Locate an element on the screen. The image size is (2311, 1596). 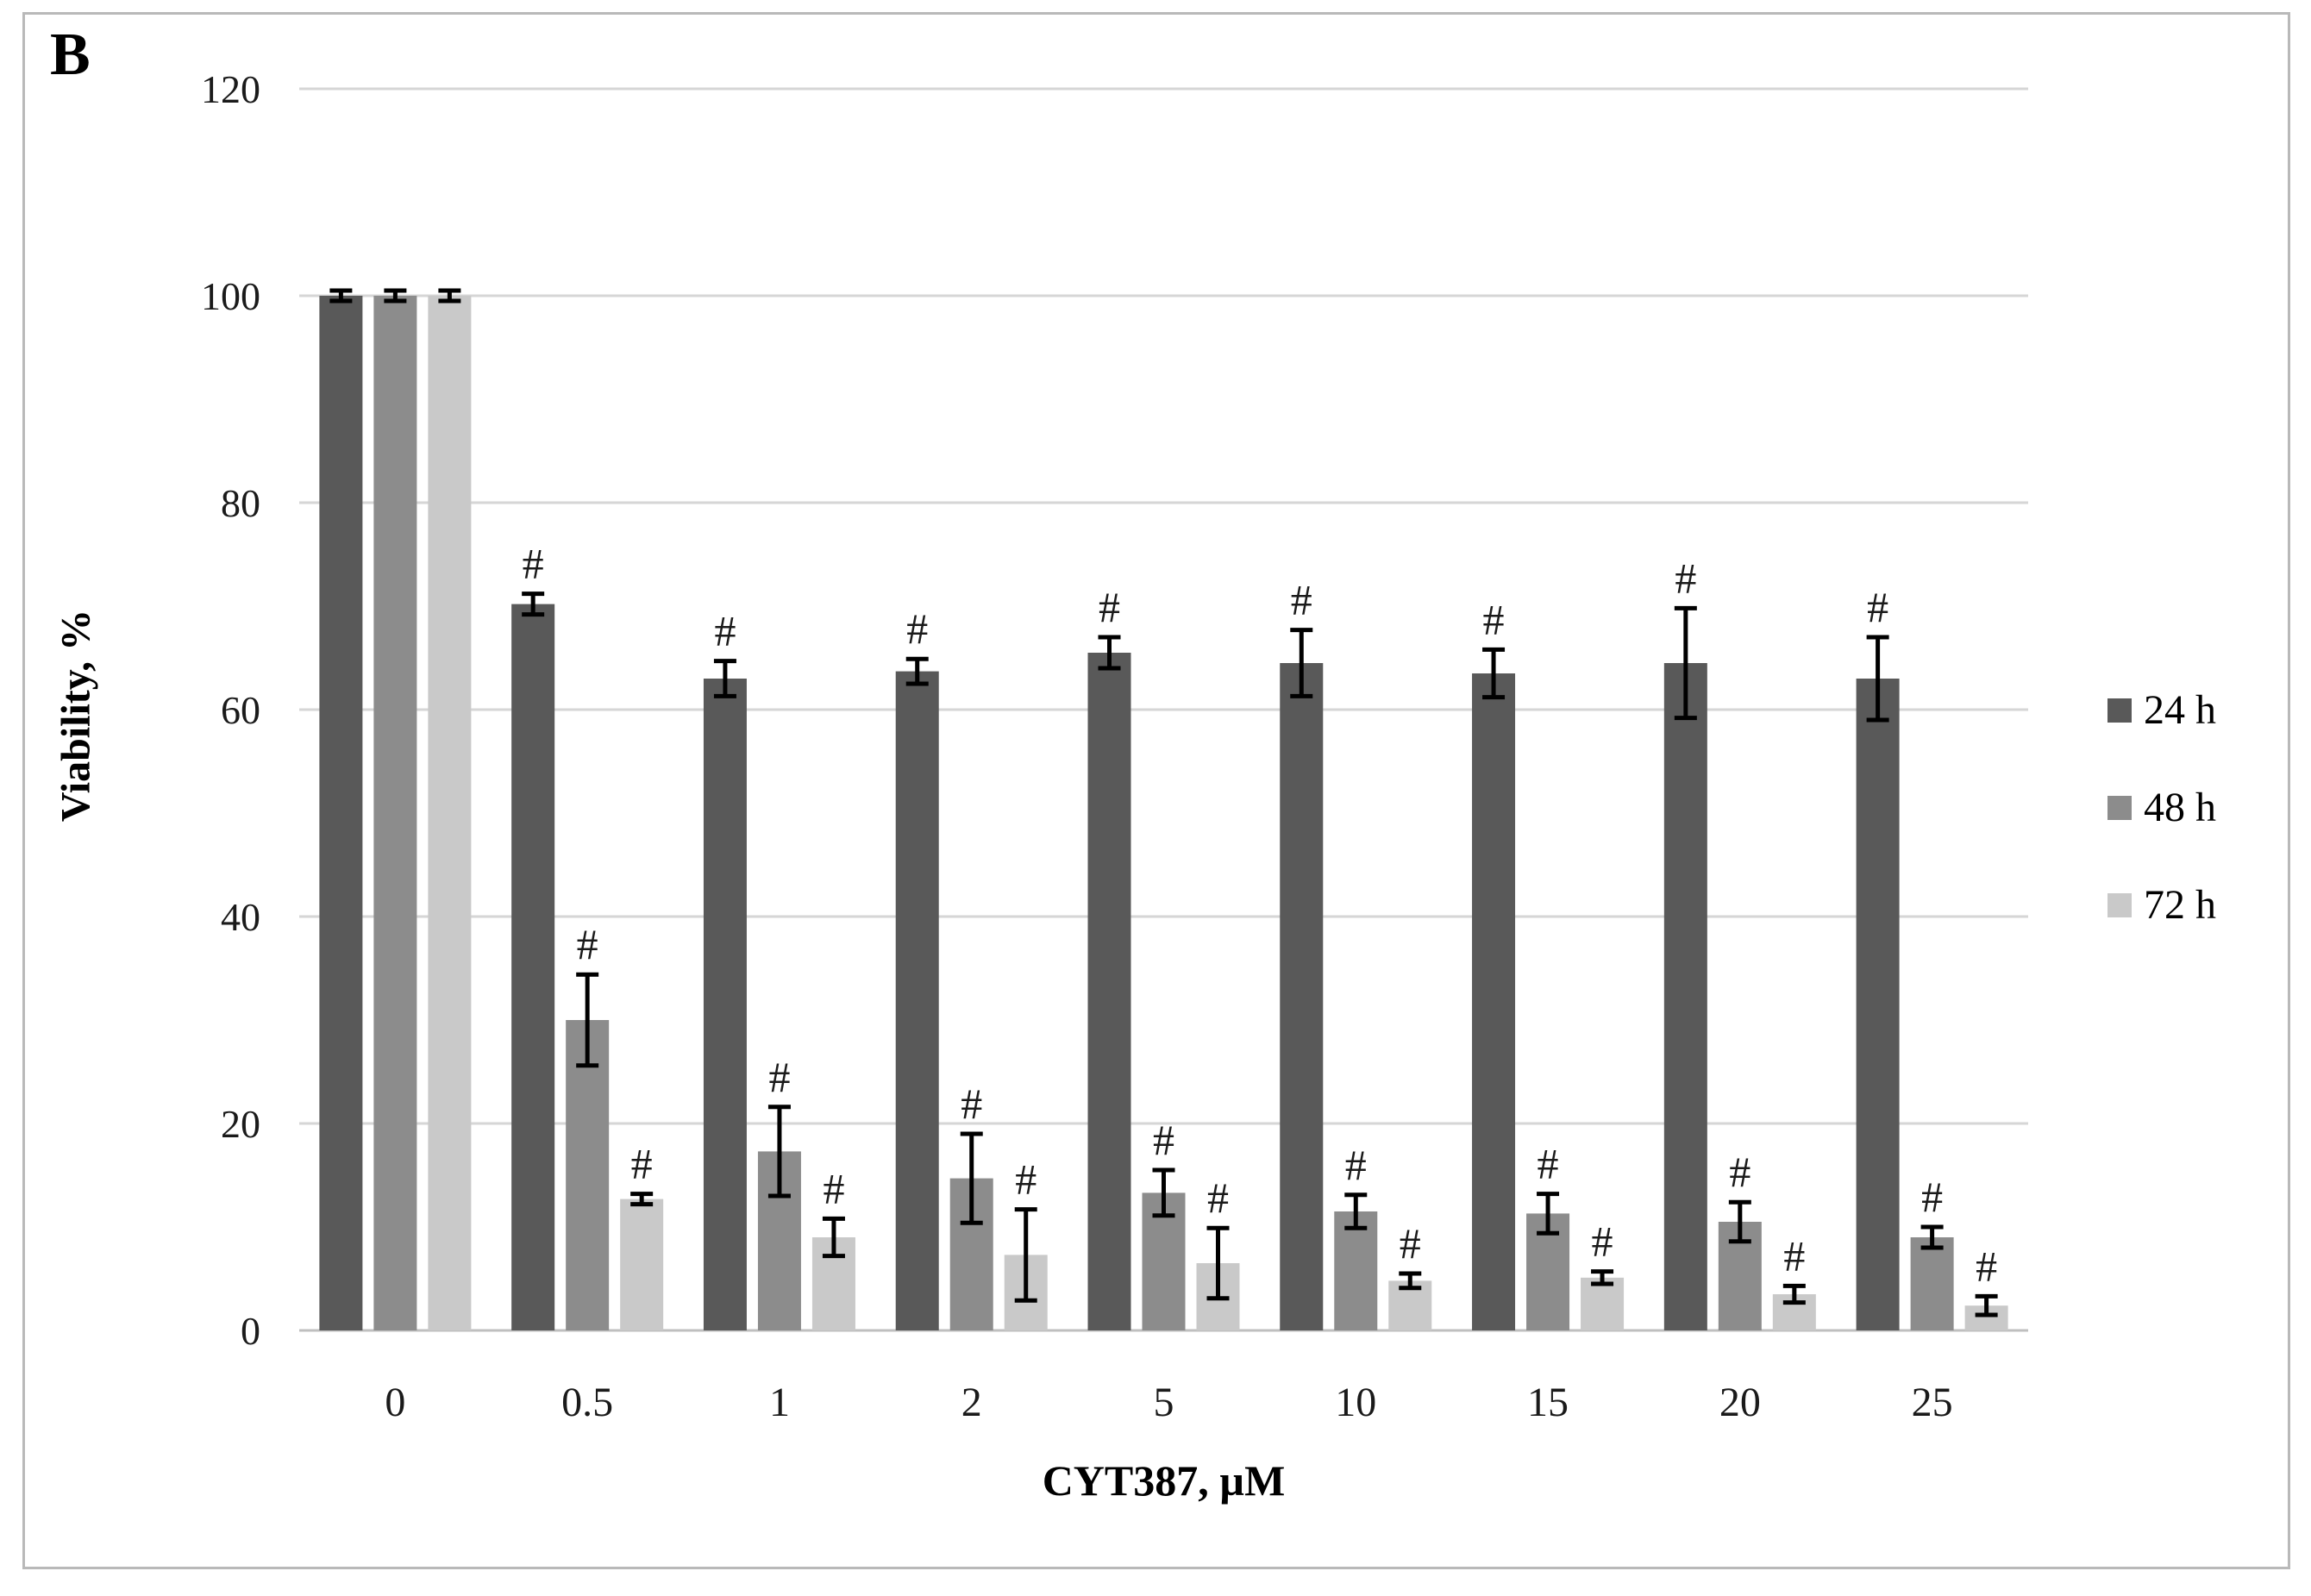
legend-label-48h: 48 h is located at coordinates (2180, 807).